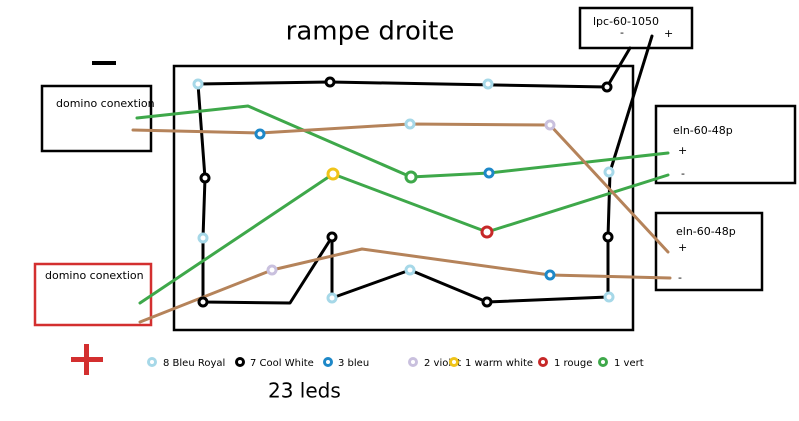  What do you see at coordinates (668, 33) in the screenshot?
I see `driver-plus: +` at bounding box center [668, 33].